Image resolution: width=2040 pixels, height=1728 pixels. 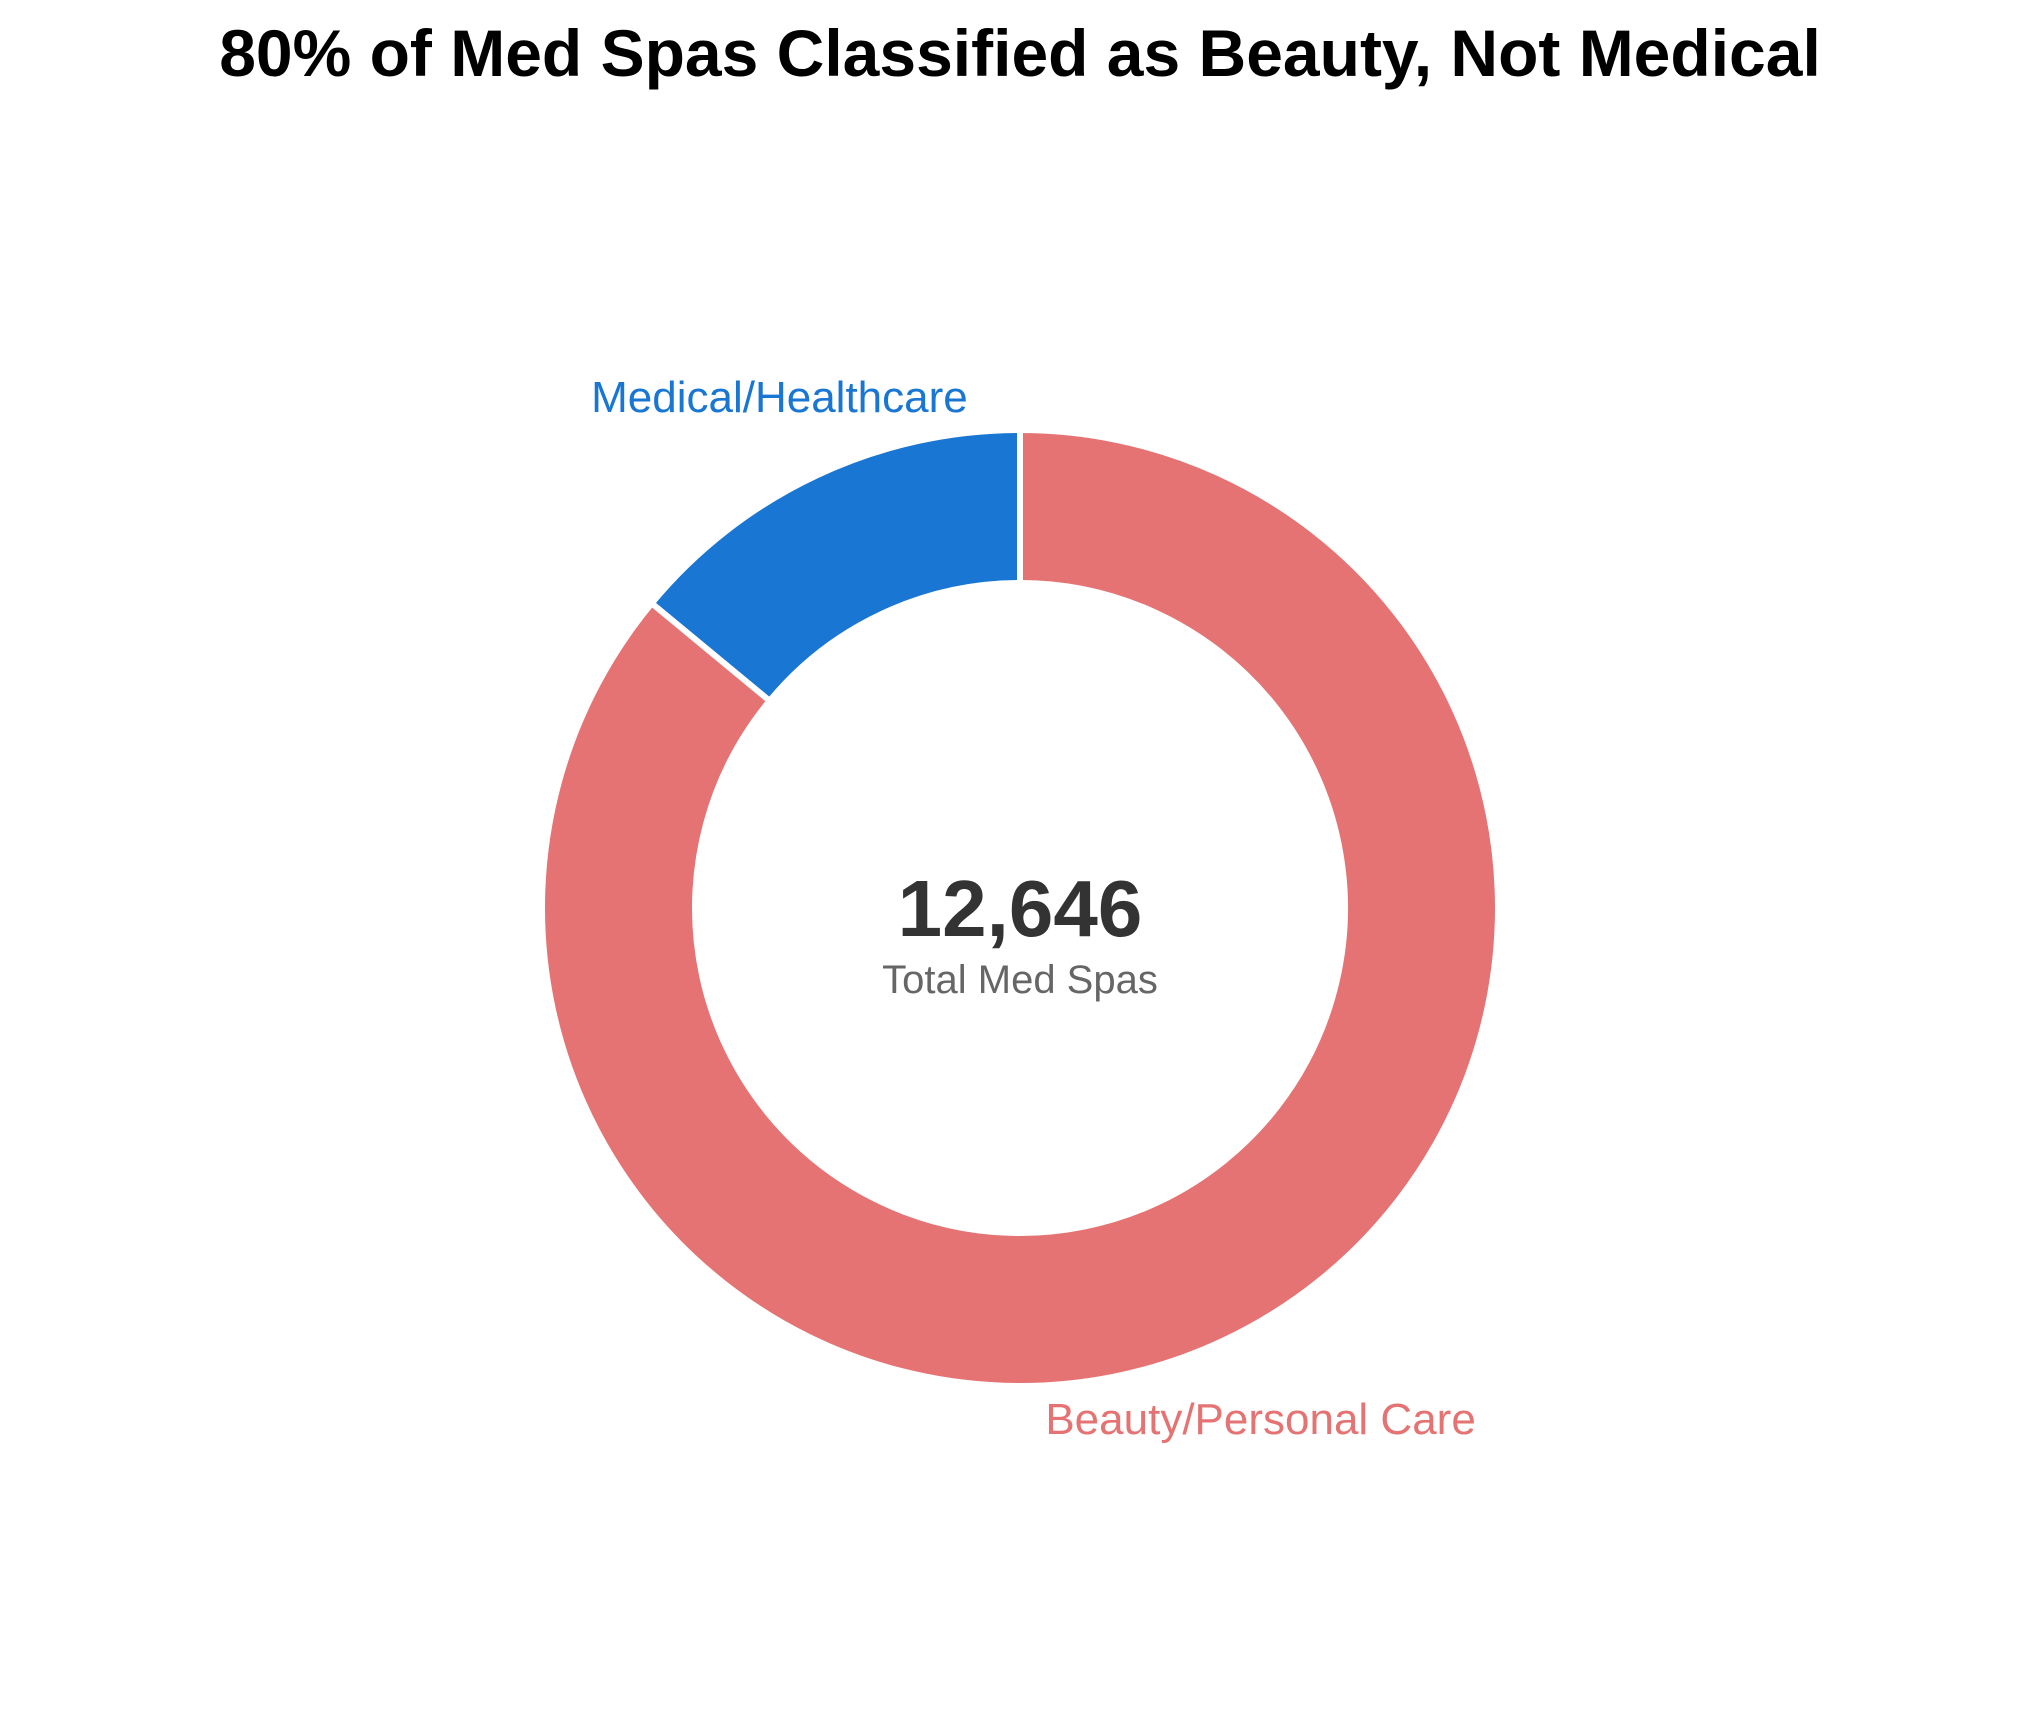 What do you see at coordinates (1260, 1419) in the screenshot?
I see `slice-label-beauty-personal-care: Beauty/Personal Care` at bounding box center [1260, 1419].